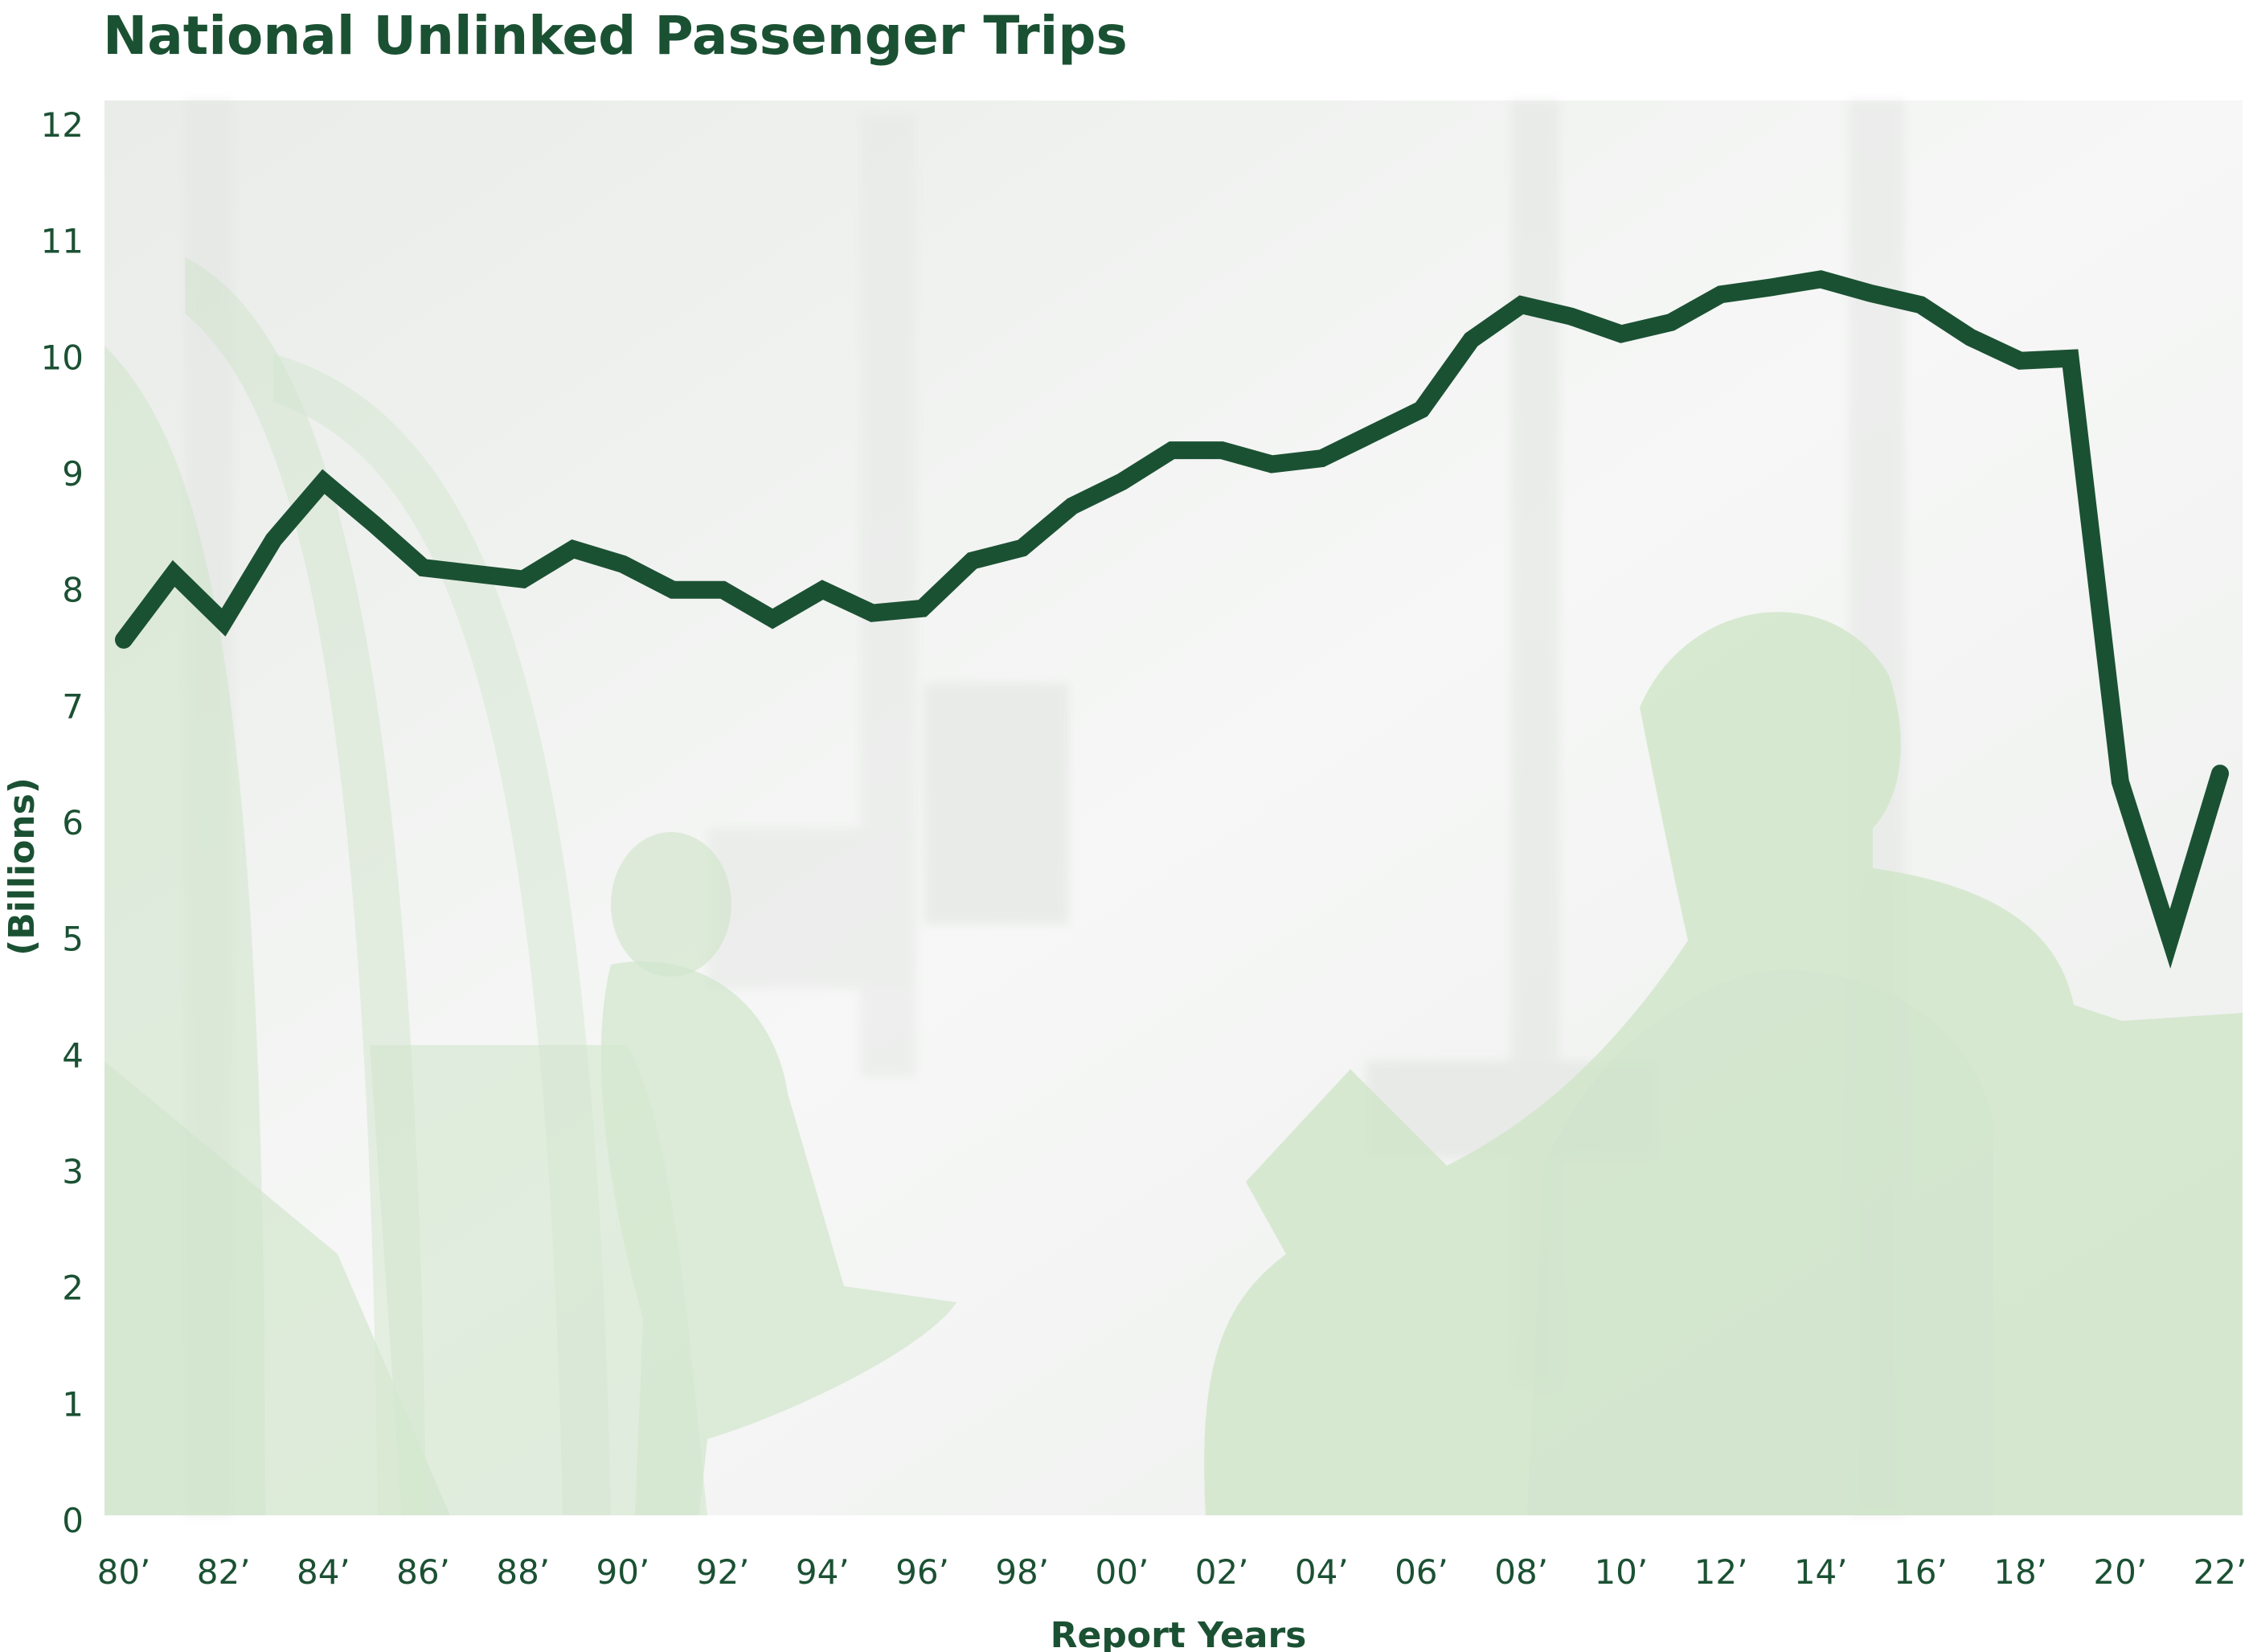 This screenshot has width=2253, height=1652. I want to click on y-tick-label: 6, so click(73, 822).